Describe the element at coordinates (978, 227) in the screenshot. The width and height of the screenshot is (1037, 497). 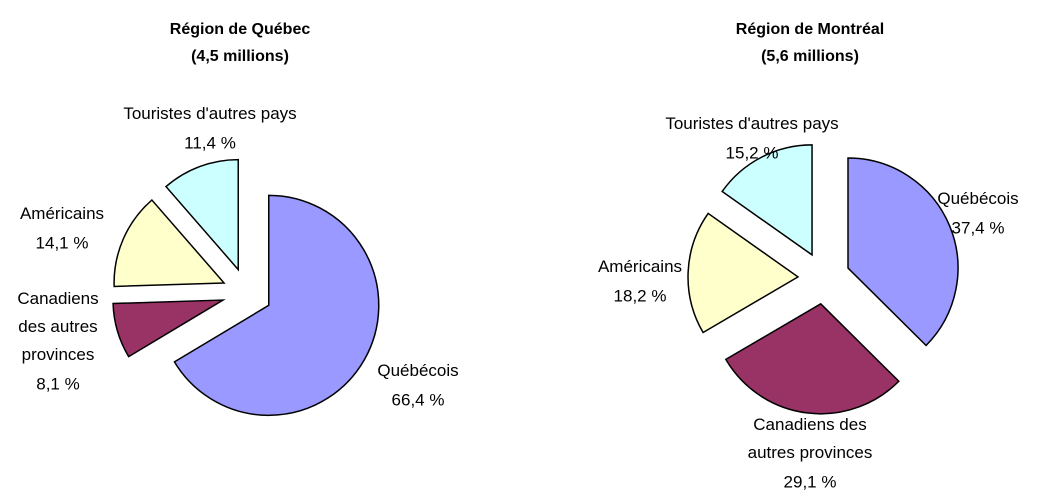
I see `slice-value-label: 37,4 %` at that location.